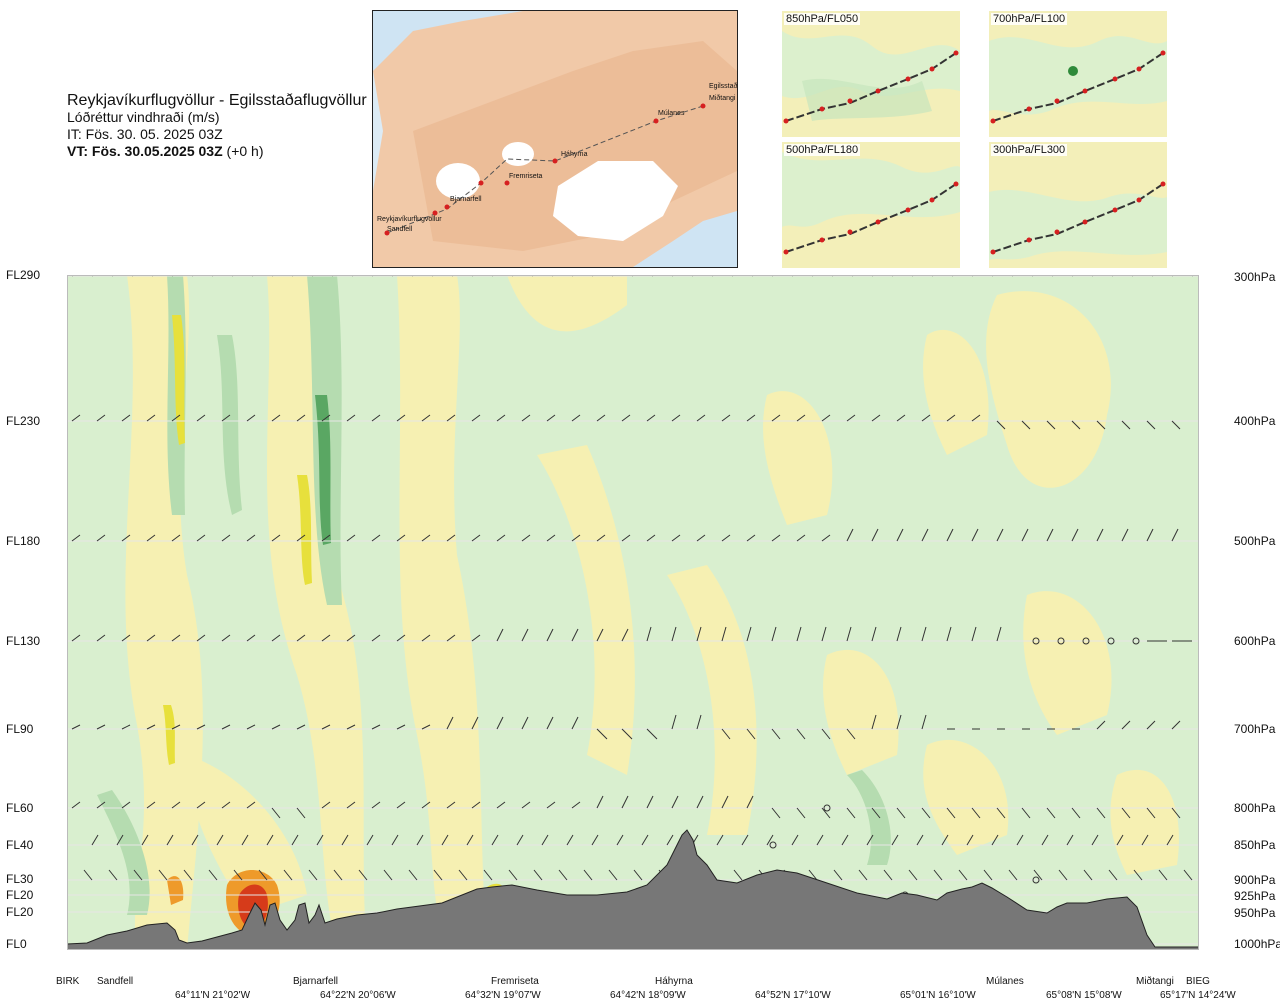  I want to click on coordinate-label: 64°11'N 21°02'W, so click(213, 995).